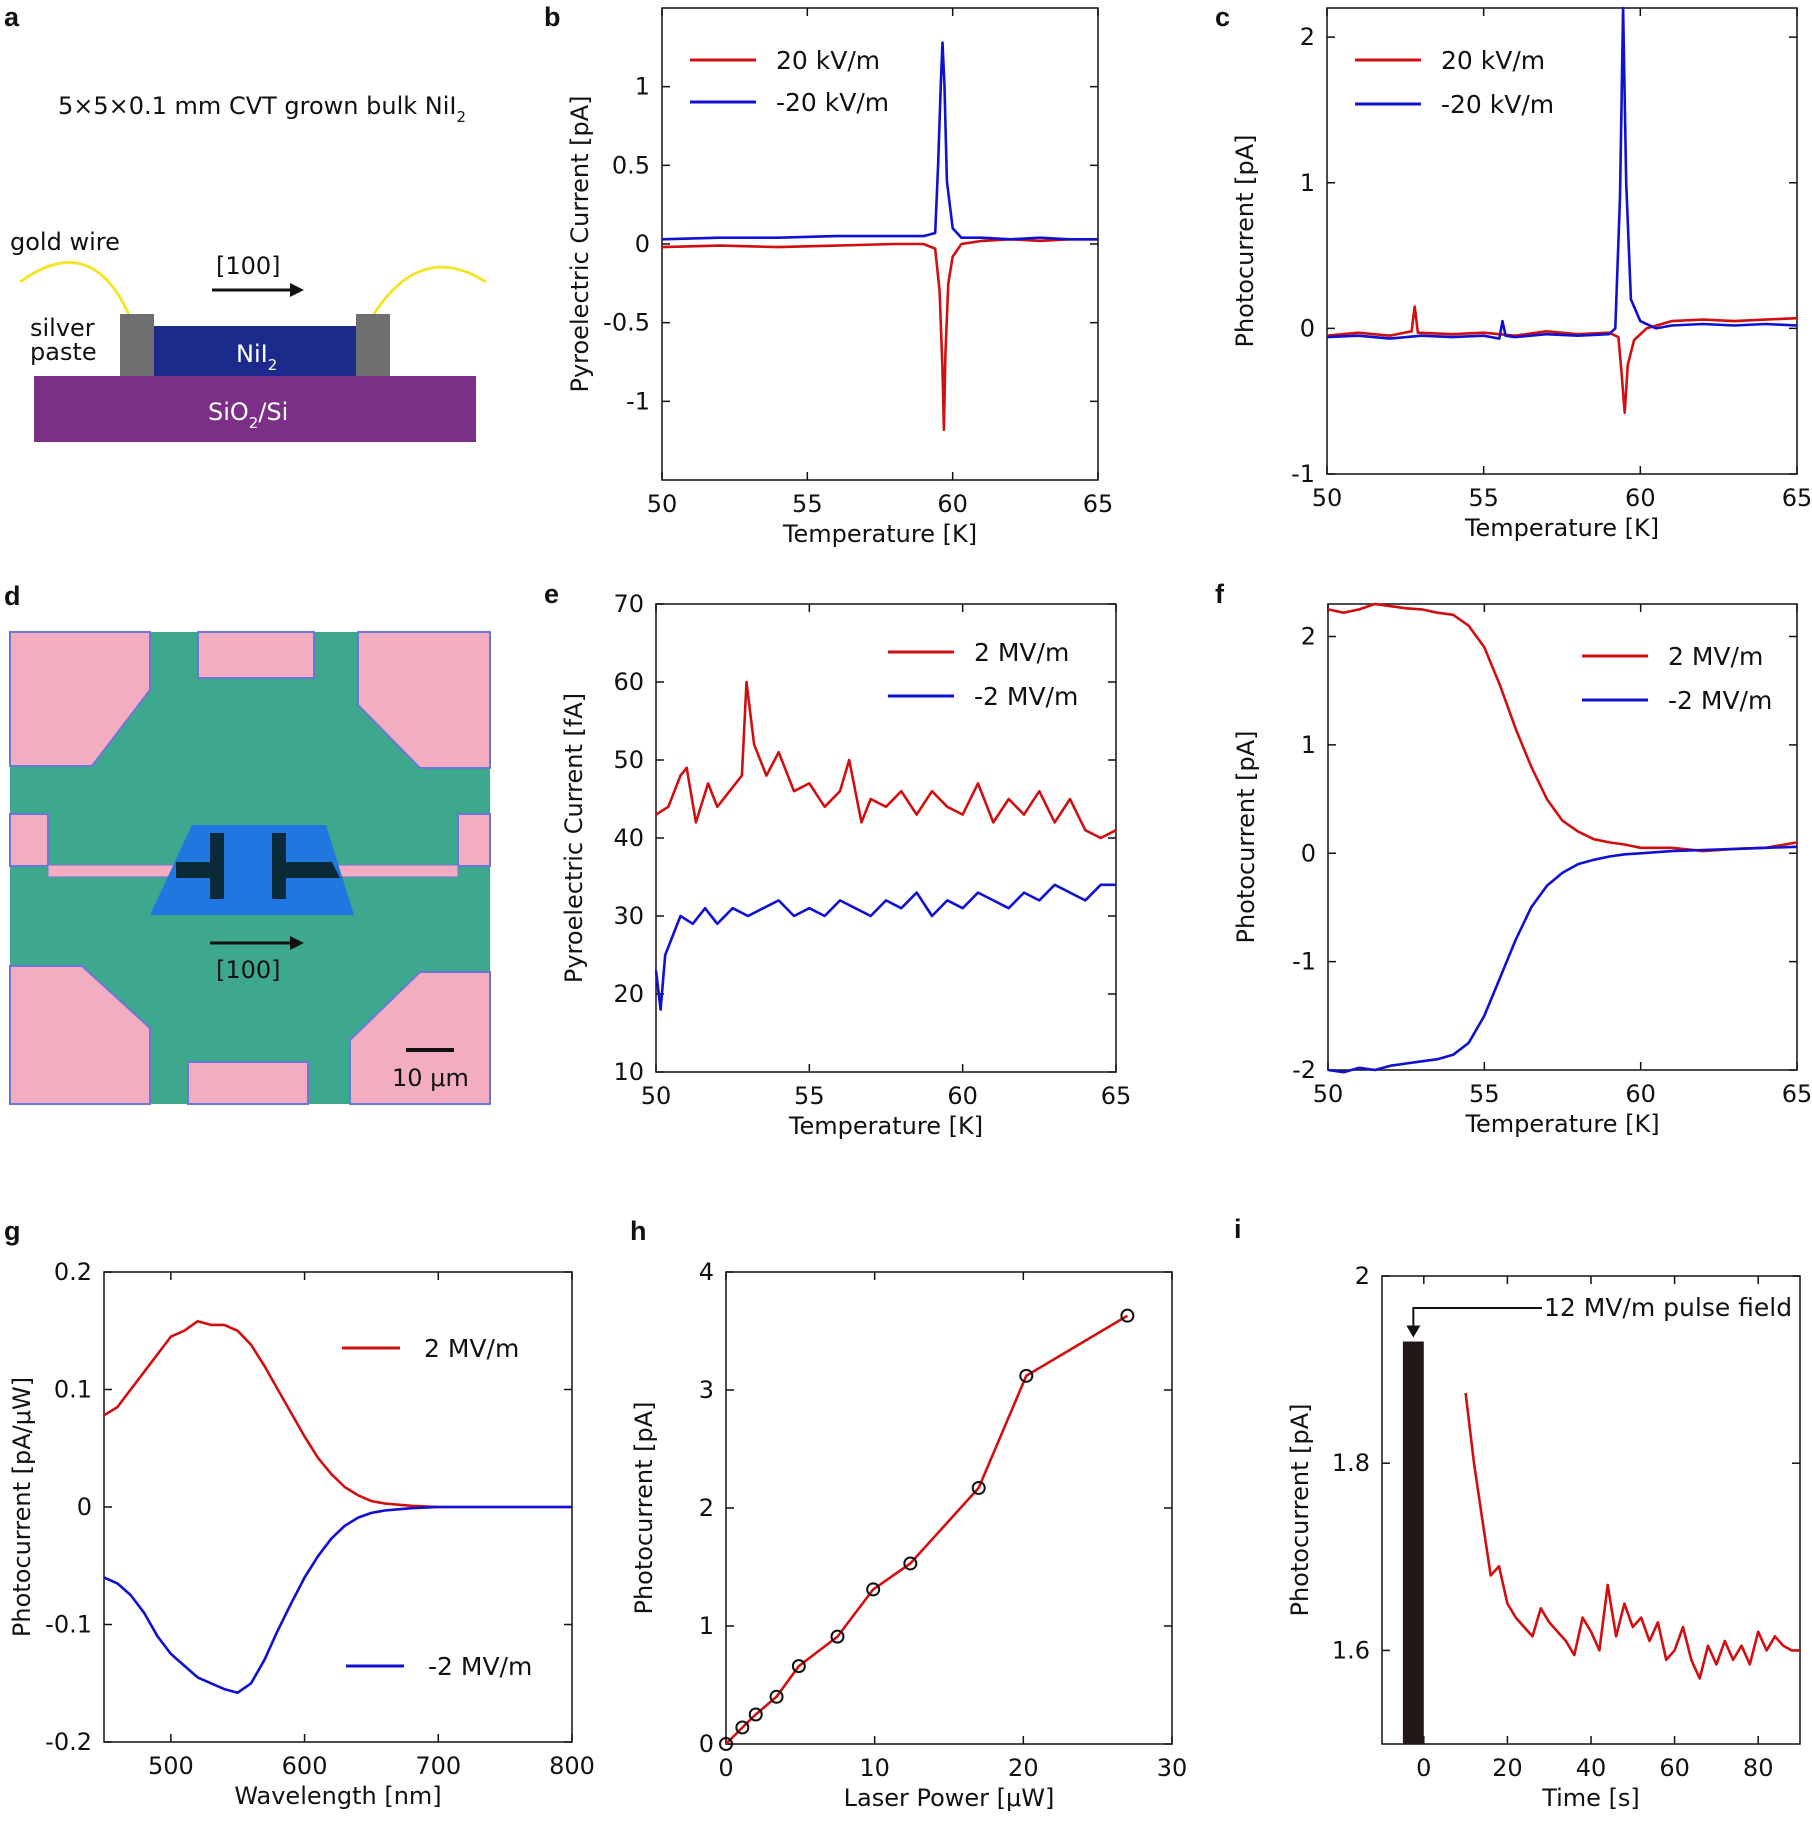 Image resolution: width=1812 pixels, height=1821 pixels. Describe the element at coordinates (879, 534) in the screenshot. I see `x-axis-label-b: Temperature [K]` at that location.